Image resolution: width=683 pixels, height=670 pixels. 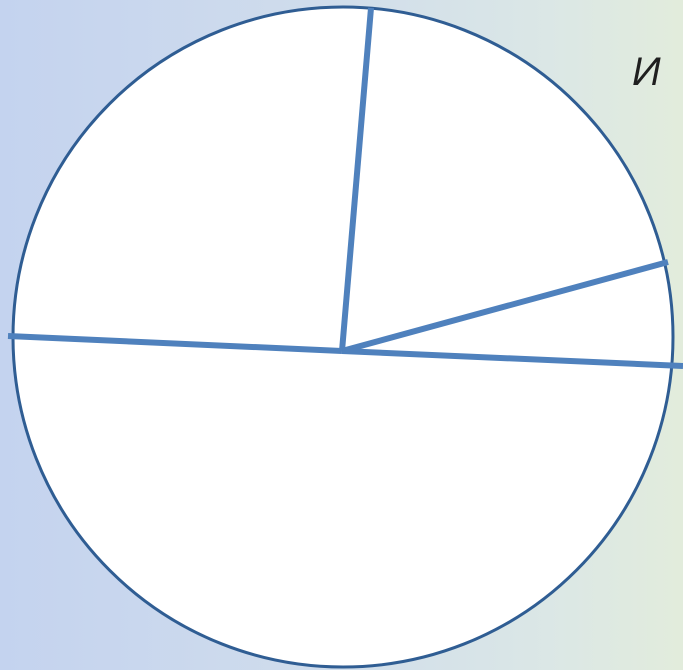 What do you see at coordinates (505, 306) in the screenshot?
I see `divider-line-upper-right` at bounding box center [505, 306].